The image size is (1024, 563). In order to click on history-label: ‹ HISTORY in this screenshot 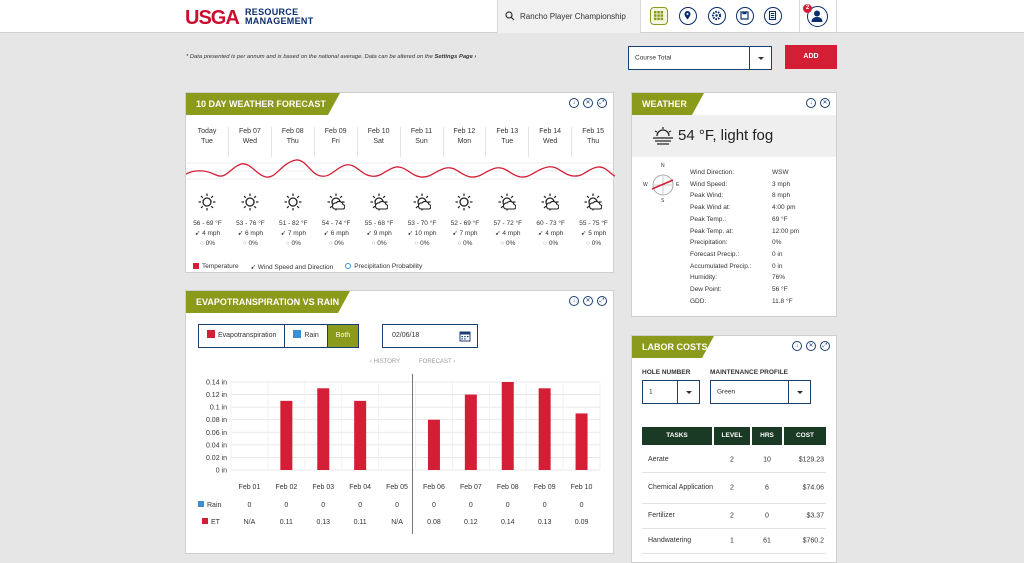, I will do `click(385, 362)`.